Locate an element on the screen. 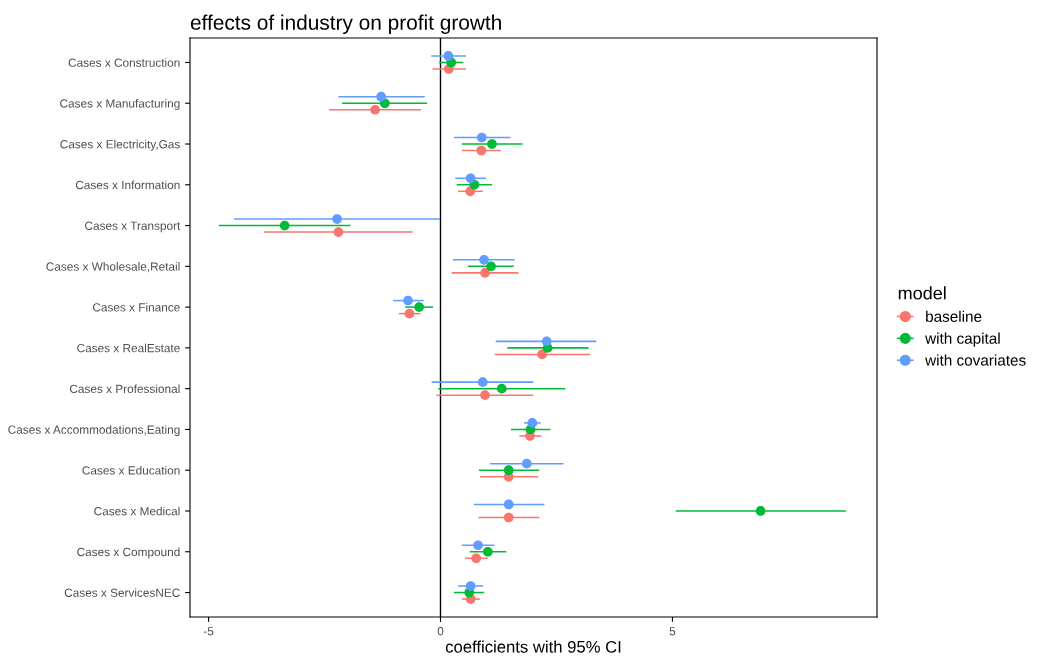 The width and height of the screenshot is (1039, 656). y-tick-label: Cases x Transport is located at coordinates (133, 227).